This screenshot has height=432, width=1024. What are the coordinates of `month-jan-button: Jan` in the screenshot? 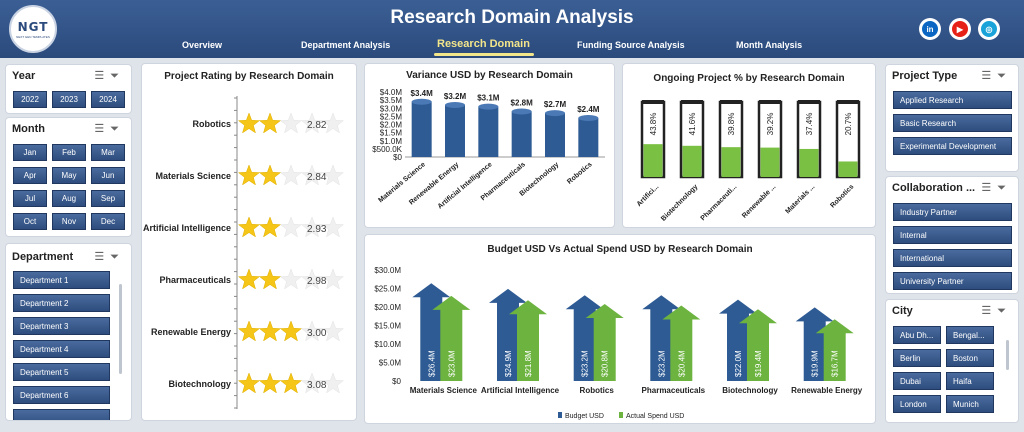 It's located at (30, 152).